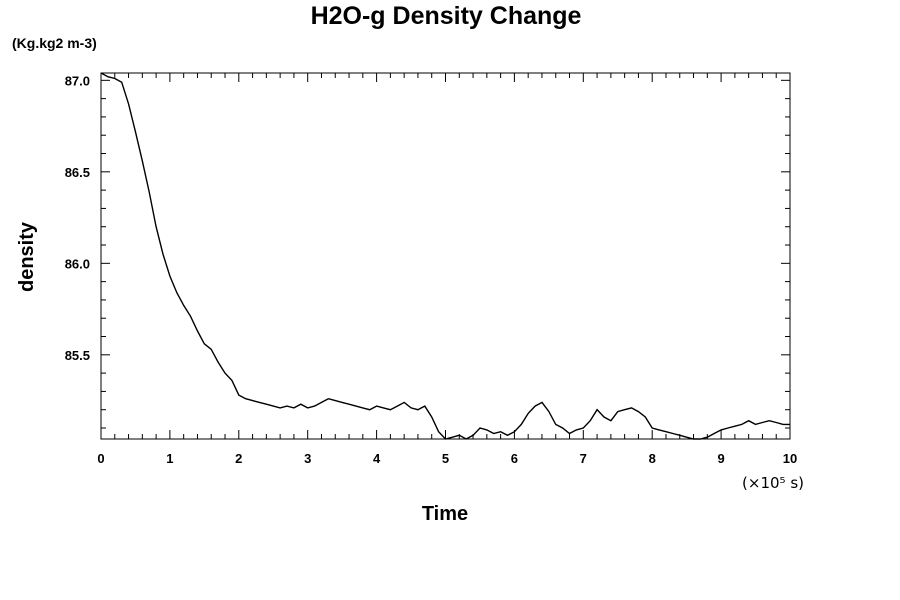 The image size is (900, 600). What do you see at coordinates (720, 458) in the screenshot?
I see `x-tick-label: 9` at bounding box center [720, 458].